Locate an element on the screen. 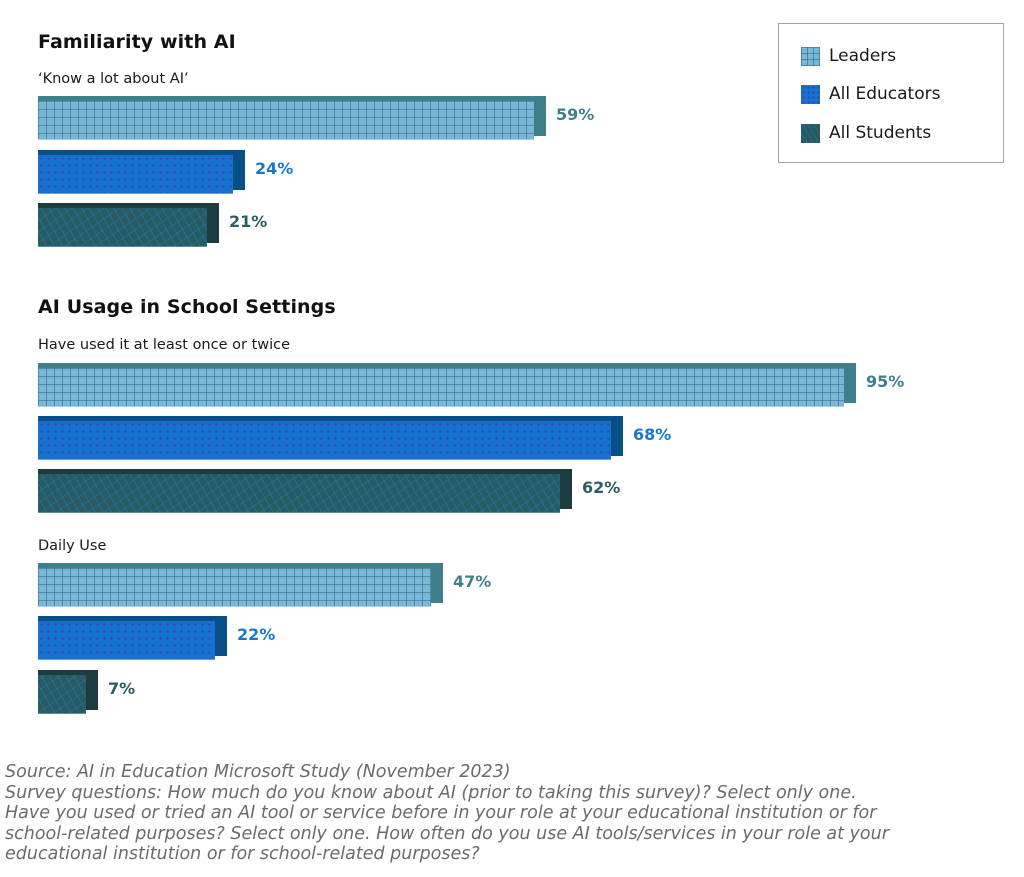  group-label-know-a-lot: ‘Know a lot about AI’ is located at coordinates (113, 79).